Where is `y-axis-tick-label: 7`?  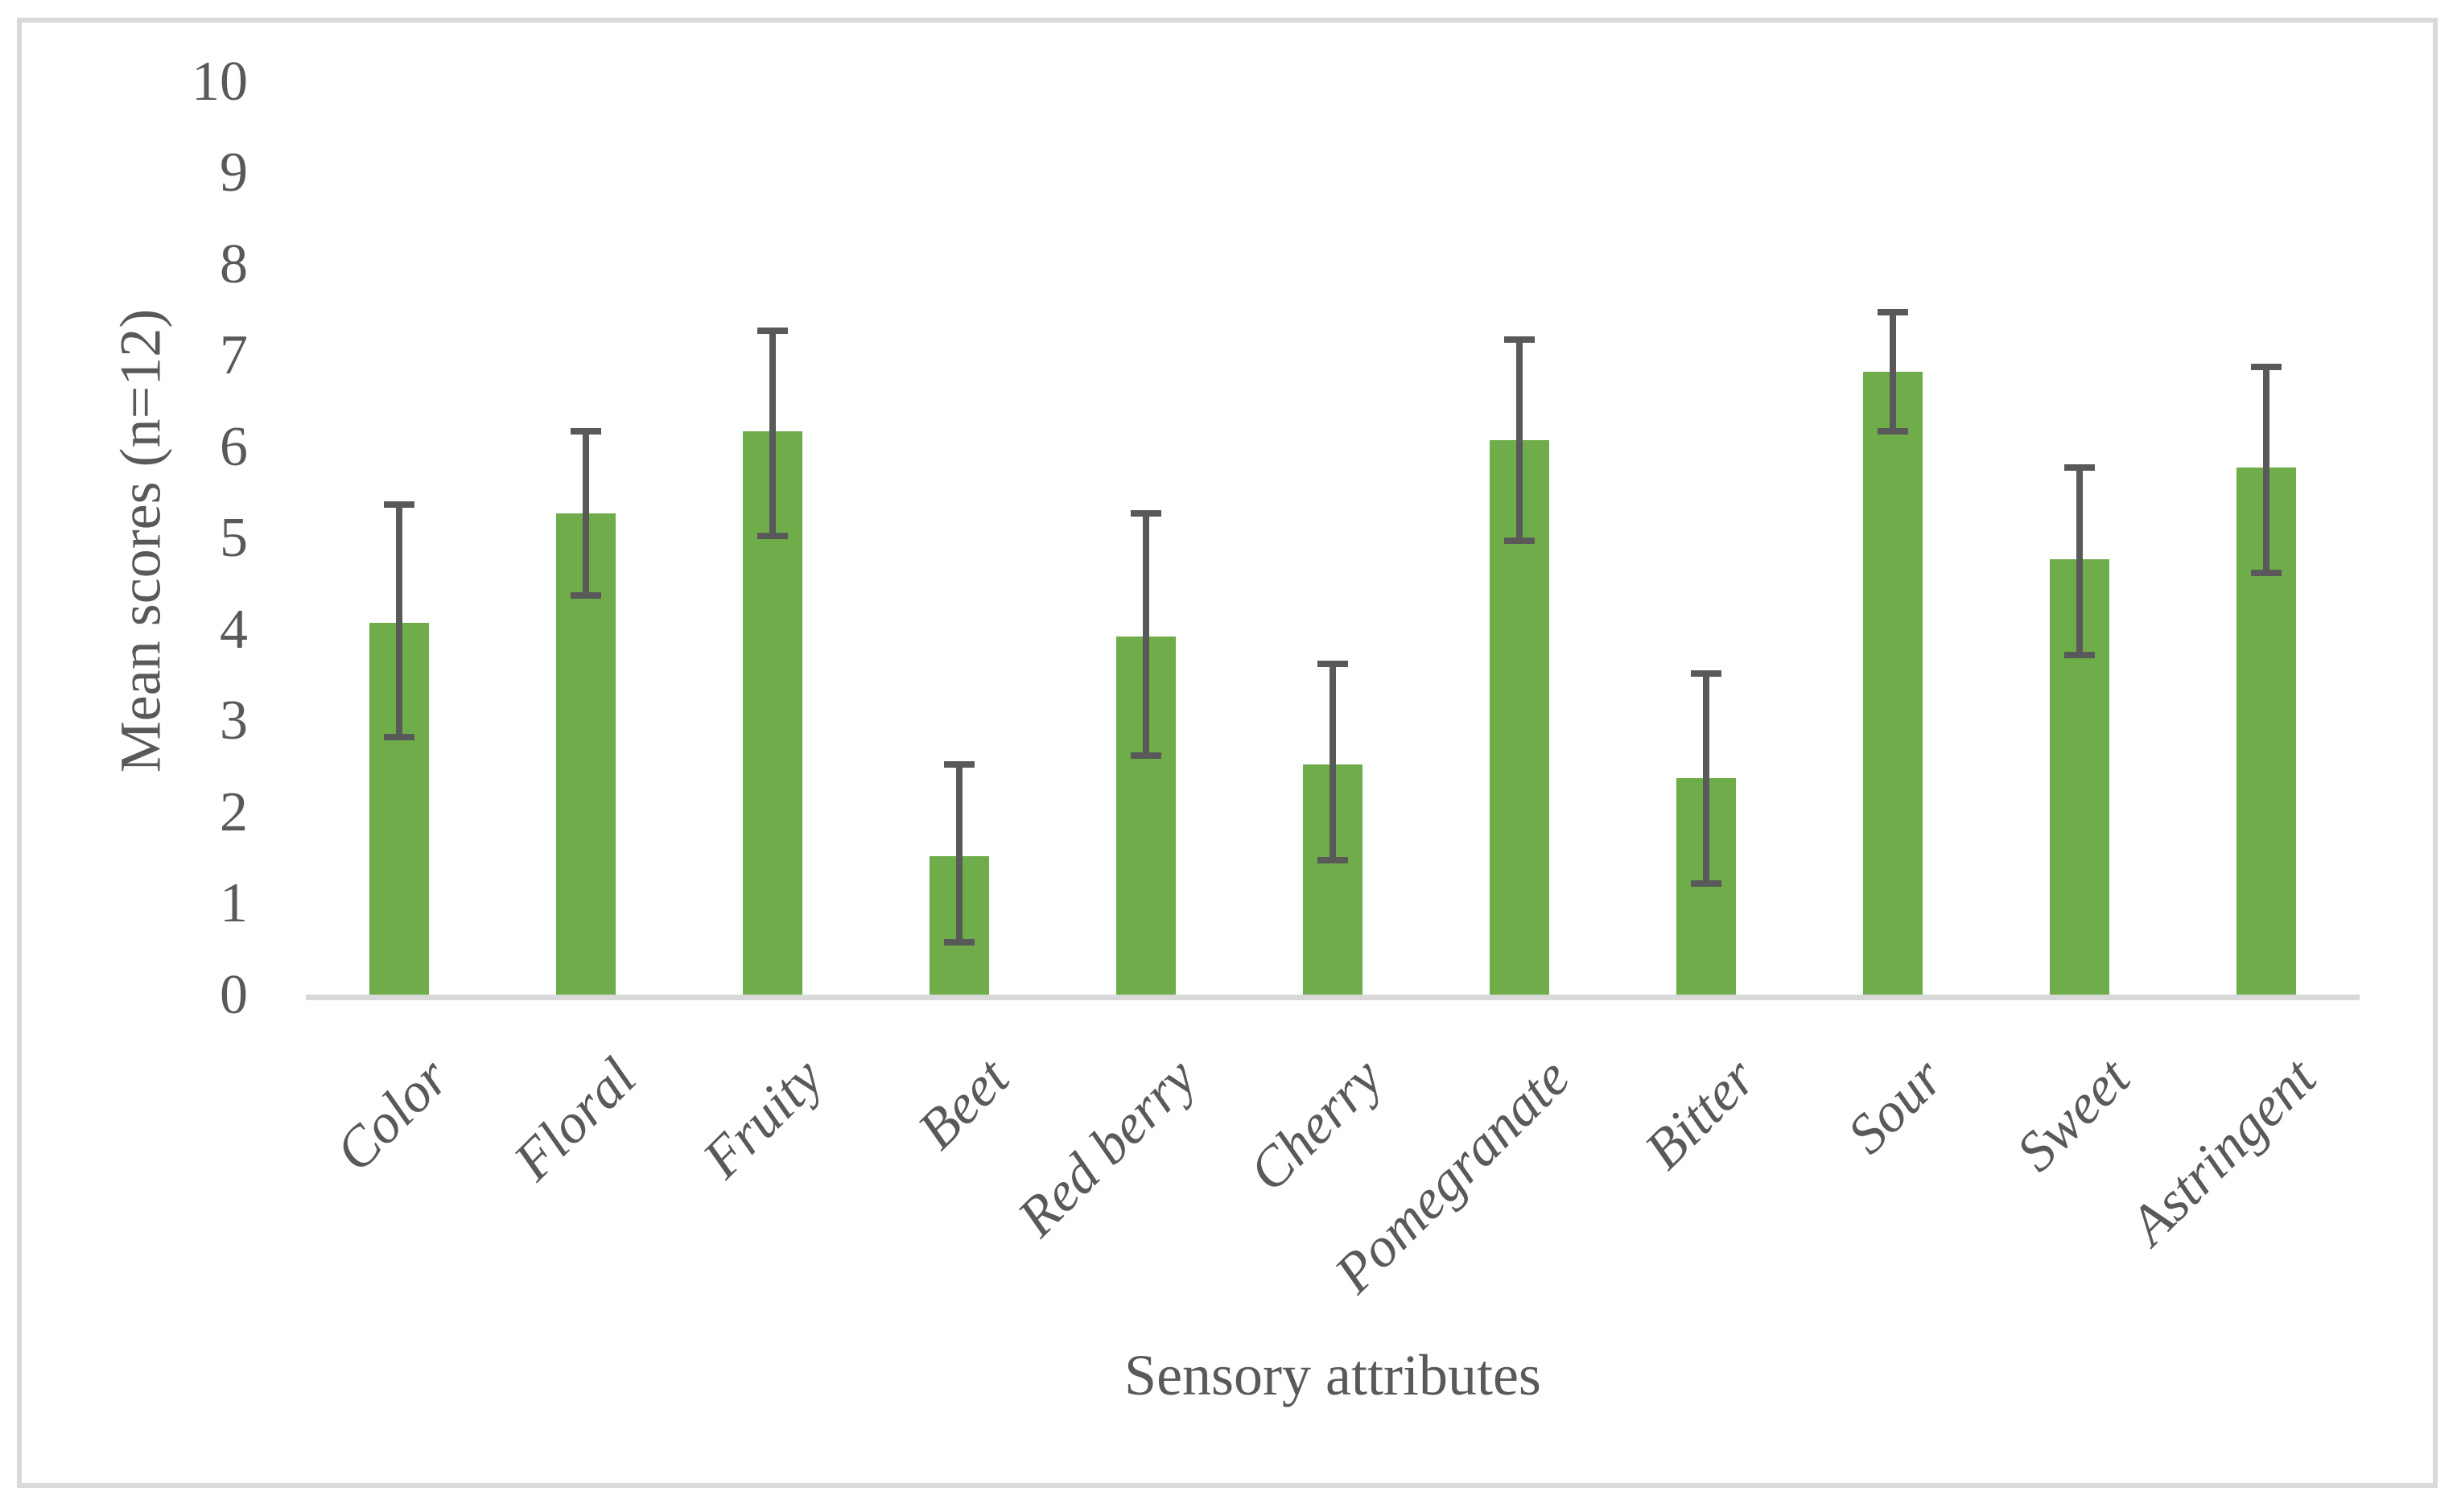 y-axis-tick-label: 7 is located at coordinates (234, 354).